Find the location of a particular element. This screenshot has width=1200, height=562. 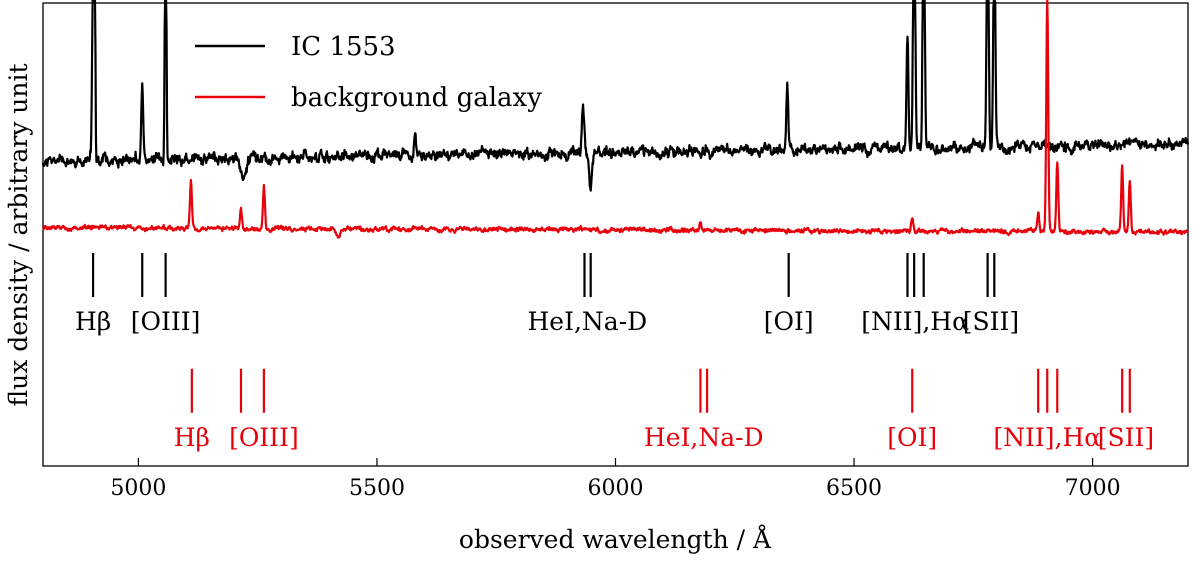

x-tick-label: 6000 is located at coordinates (616, 488).